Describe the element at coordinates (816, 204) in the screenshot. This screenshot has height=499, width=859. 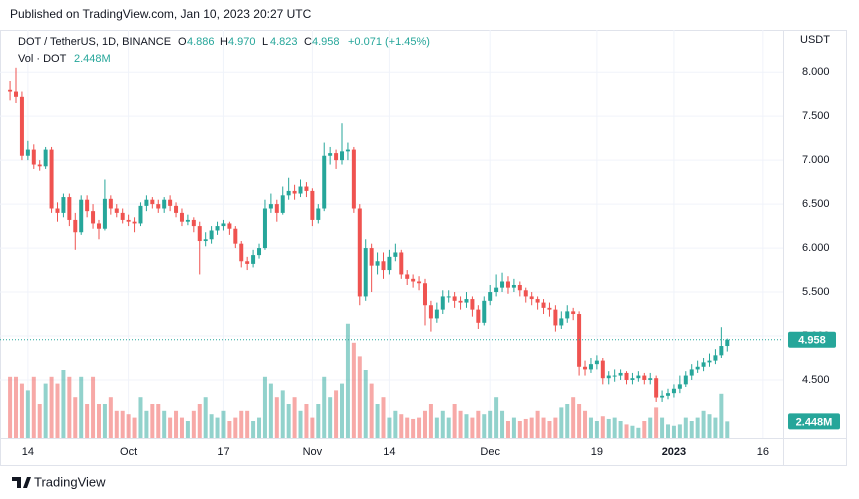
I see `y-tick-label: 6.500` at that location.